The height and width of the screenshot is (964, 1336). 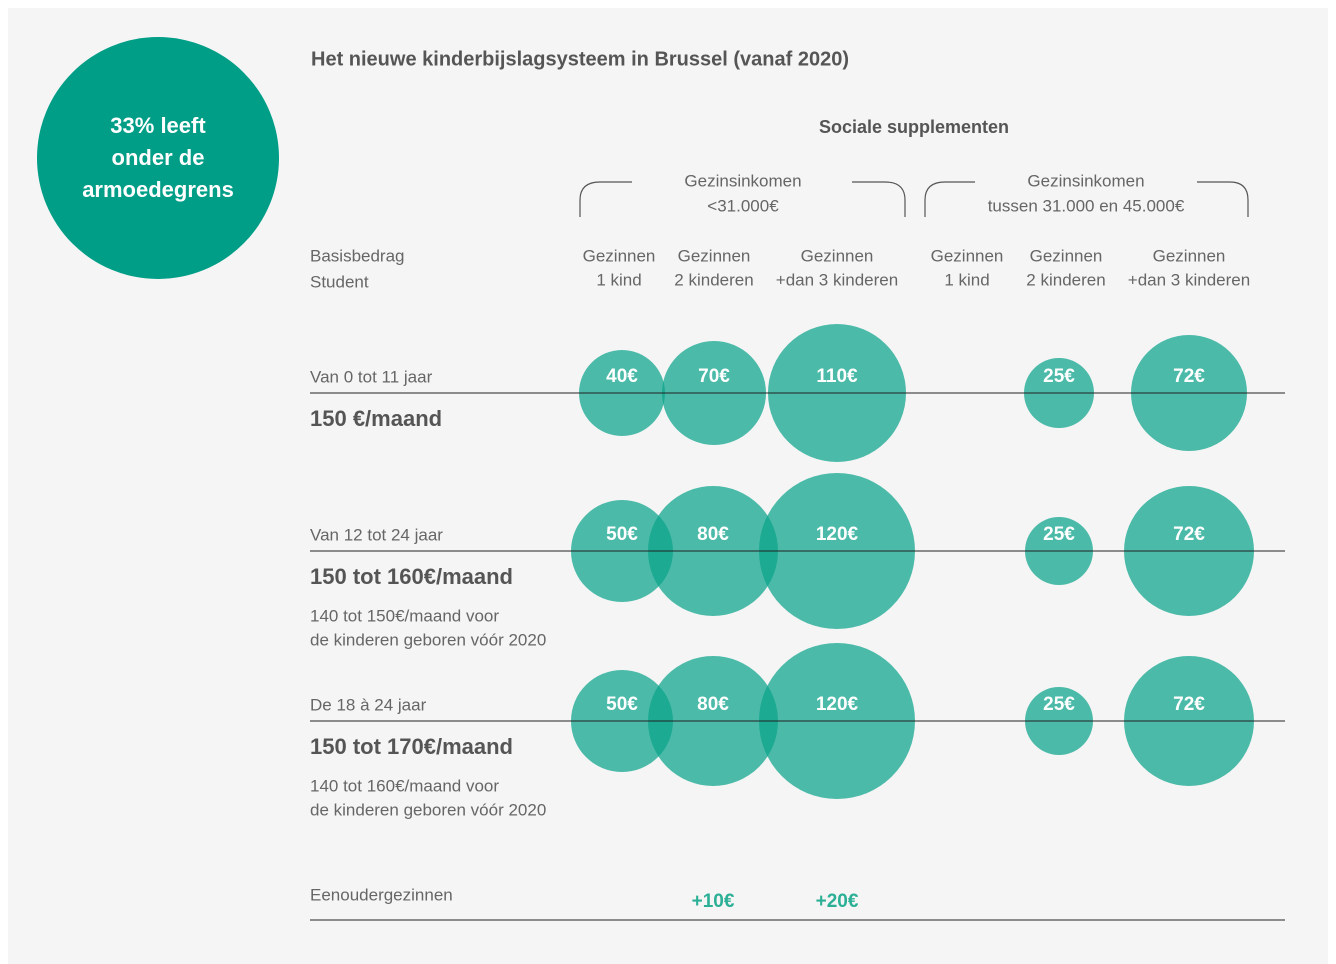 What do you see at coordinates (158, 125) in the screenshot?
I see `callout-text: 33% leeft` at bounding box center [158, 125].